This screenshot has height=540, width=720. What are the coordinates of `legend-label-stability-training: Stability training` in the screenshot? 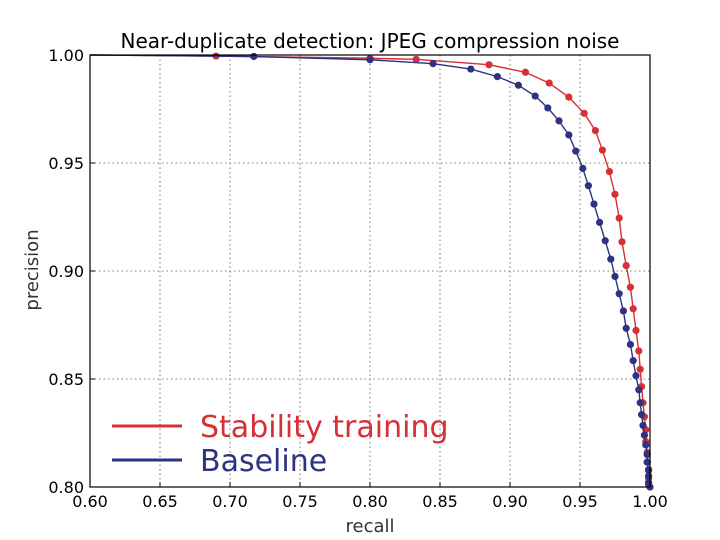 It's located at (324, 427).